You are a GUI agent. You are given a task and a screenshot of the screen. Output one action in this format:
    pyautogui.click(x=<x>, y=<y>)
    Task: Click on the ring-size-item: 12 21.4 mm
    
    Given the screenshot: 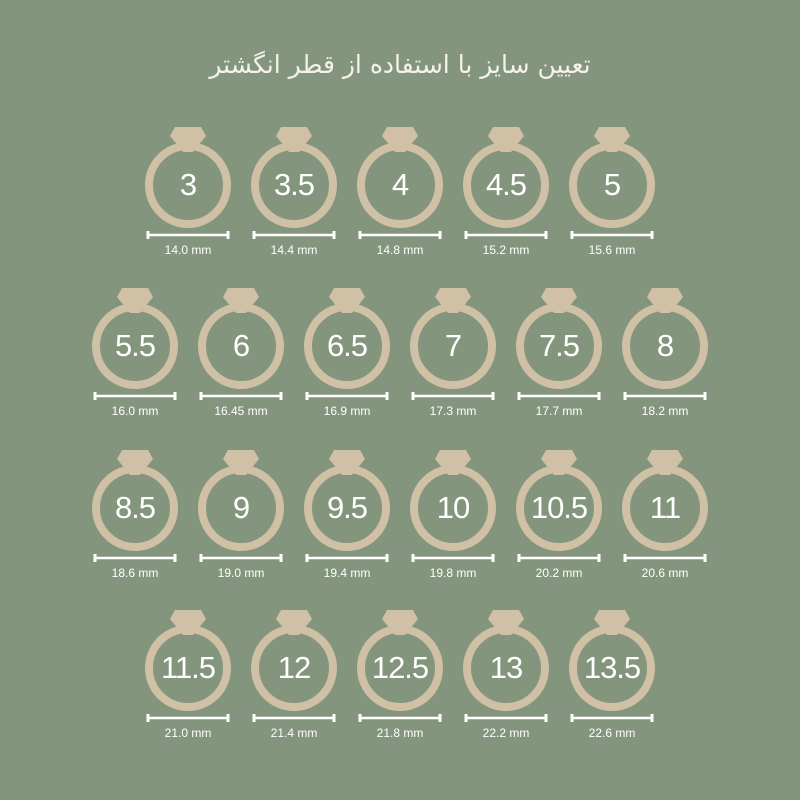 What is the action you would take?
    pyautogui.click(x=294, y=678)
    